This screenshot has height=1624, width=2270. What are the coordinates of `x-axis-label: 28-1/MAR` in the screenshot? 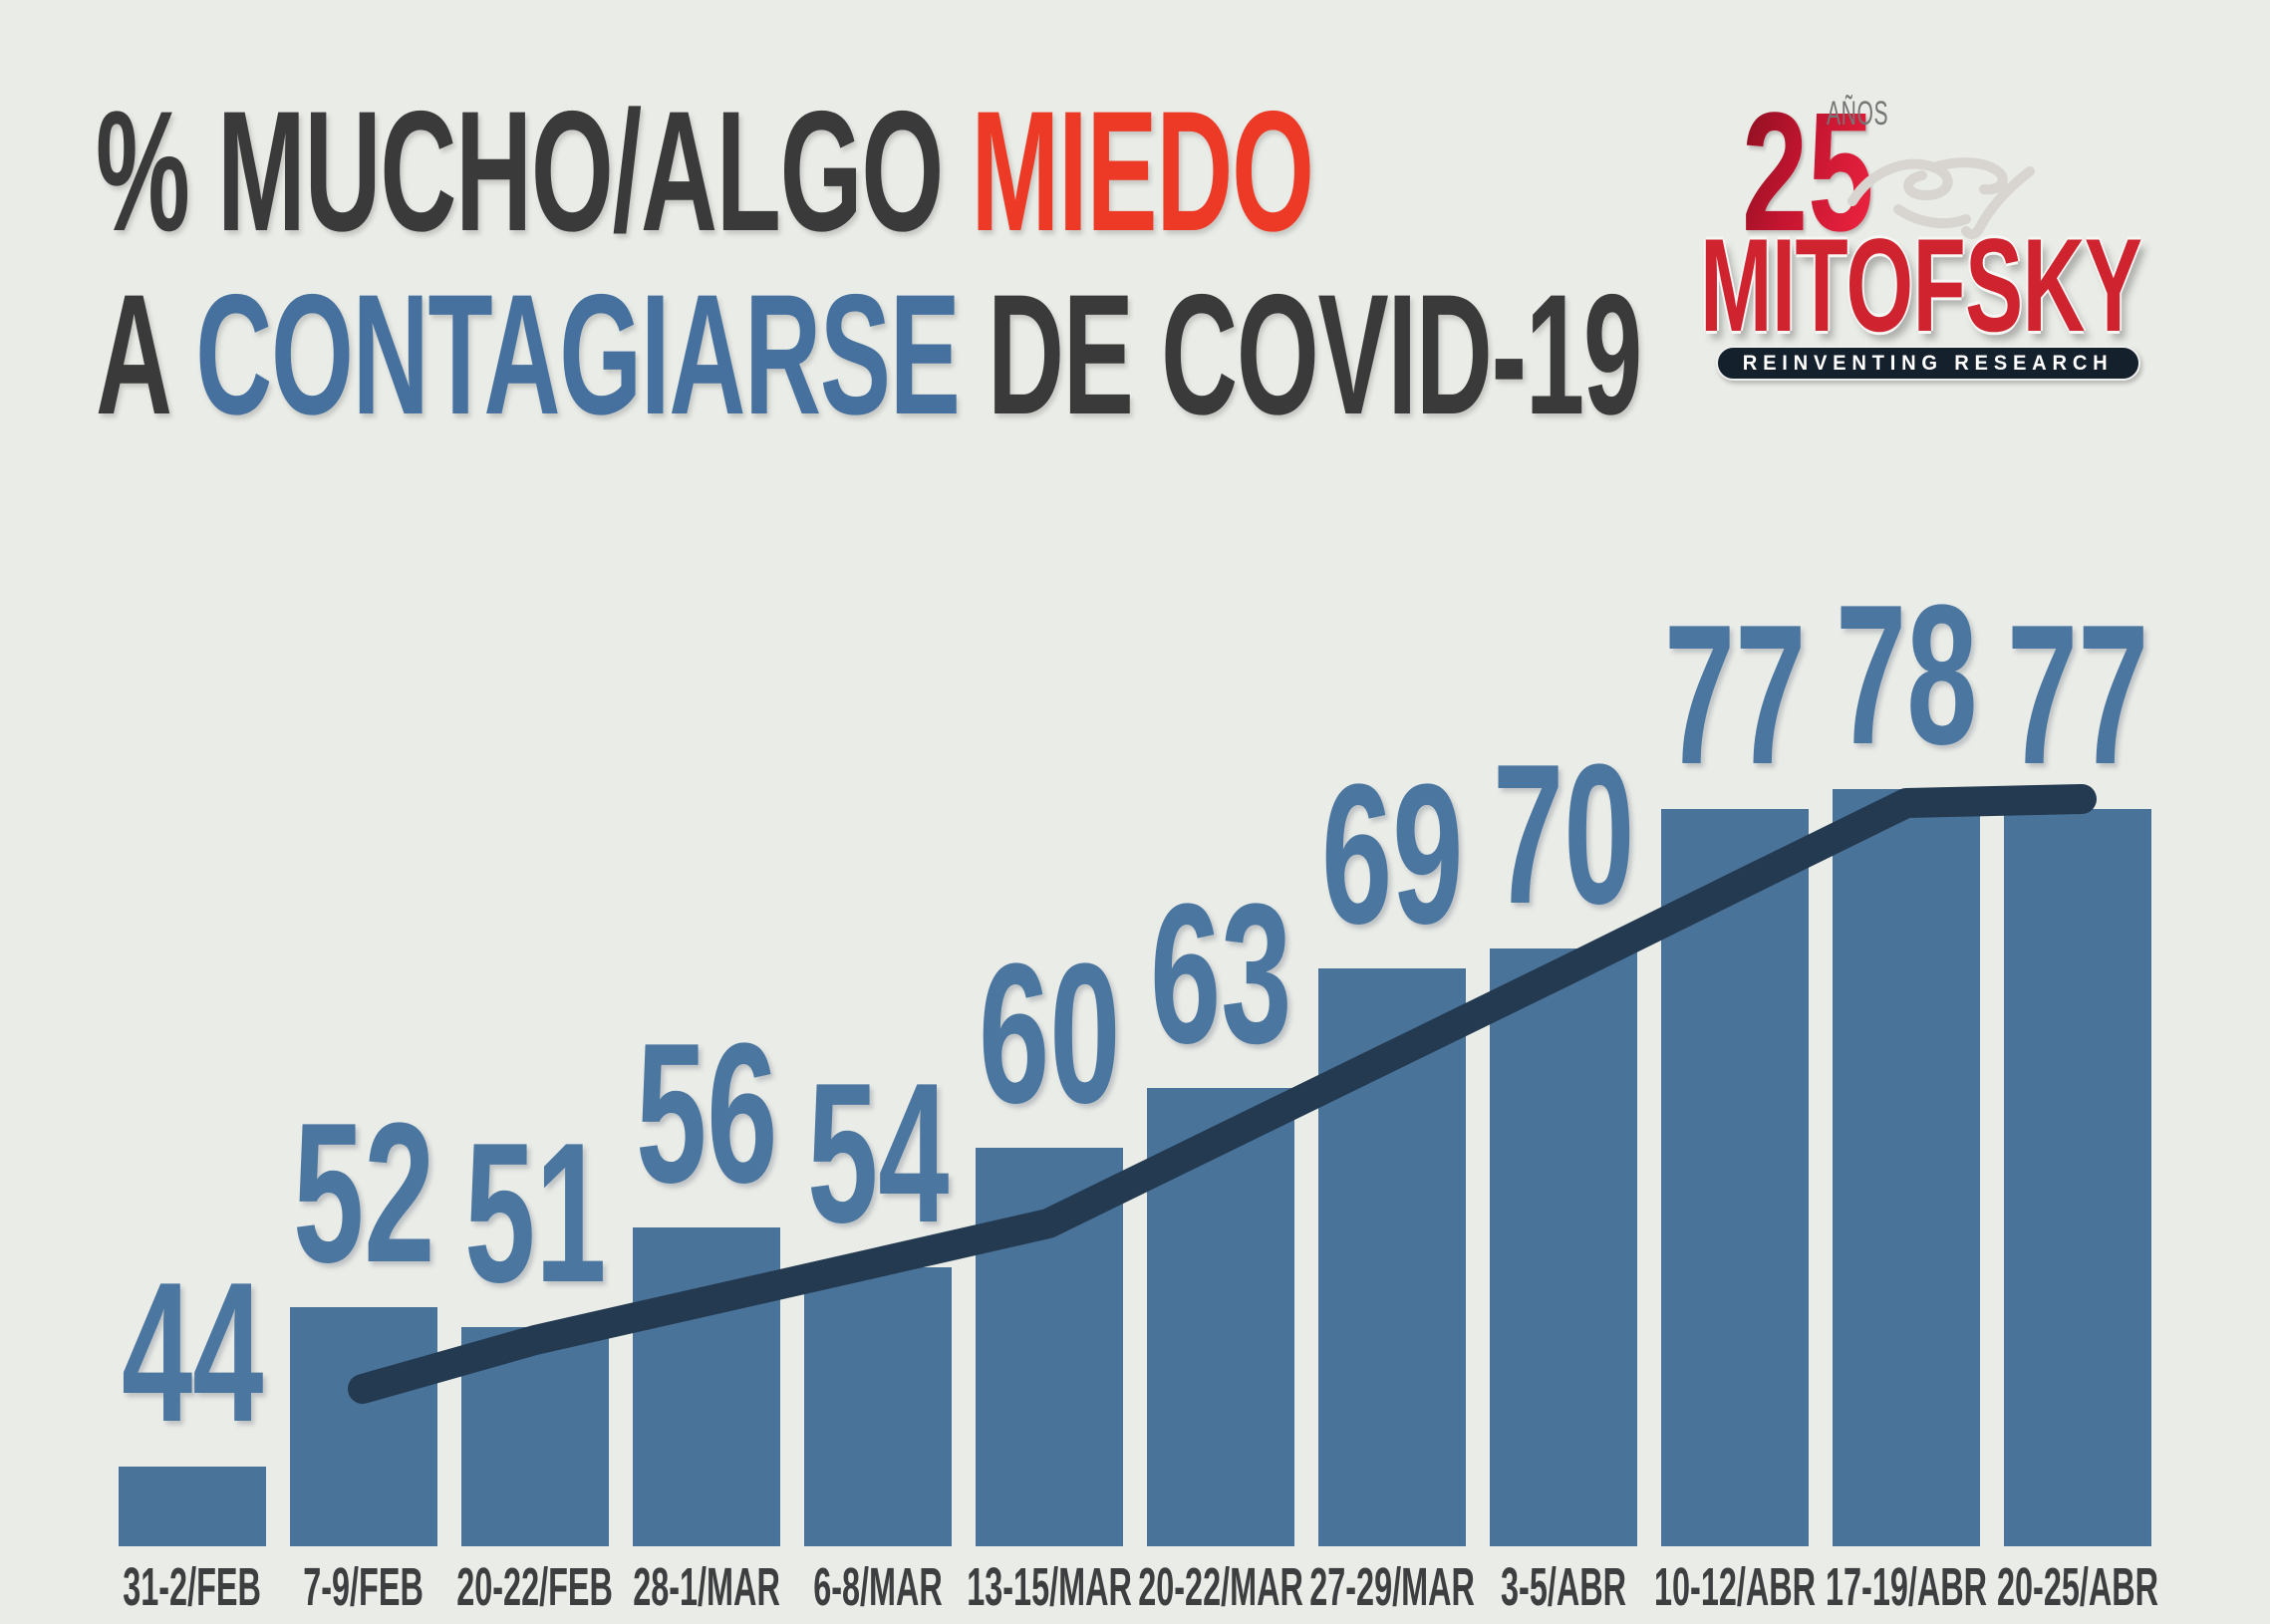 It's located at (706, 1587).